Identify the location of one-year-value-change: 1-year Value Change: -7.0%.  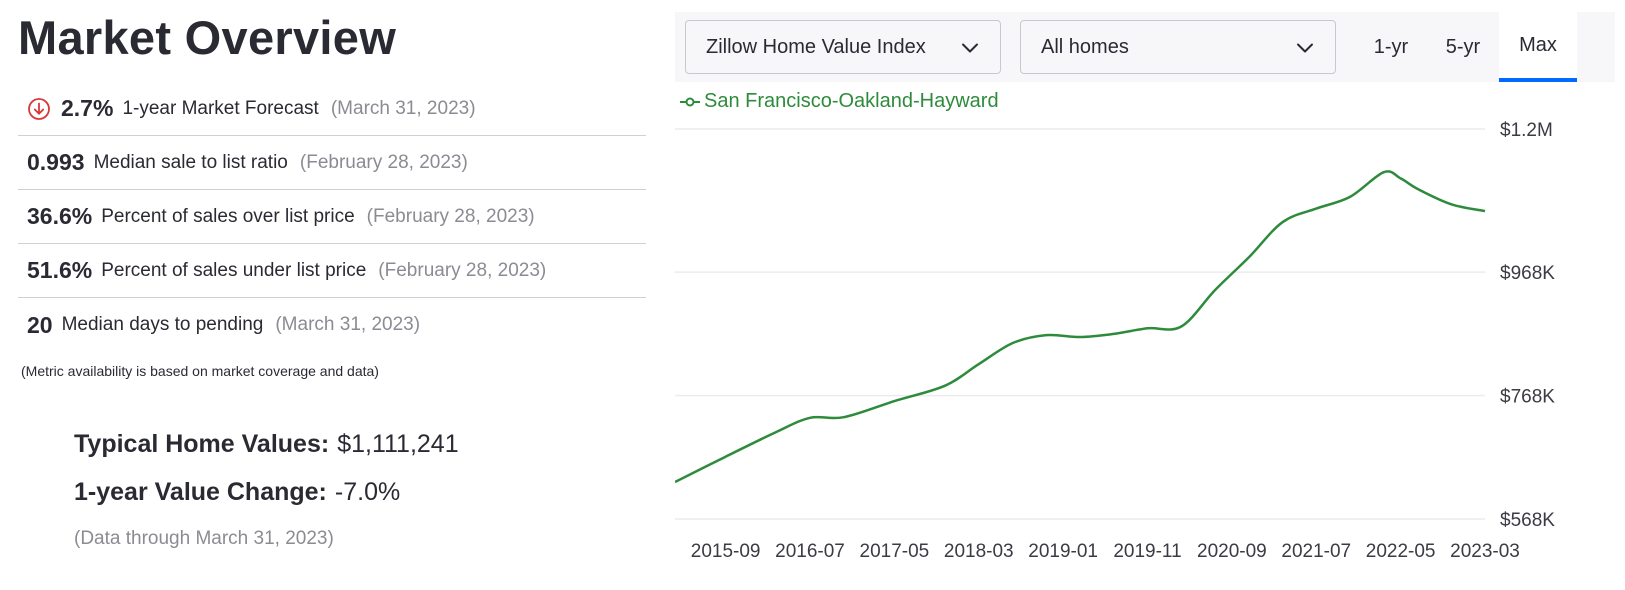
(266, 492).